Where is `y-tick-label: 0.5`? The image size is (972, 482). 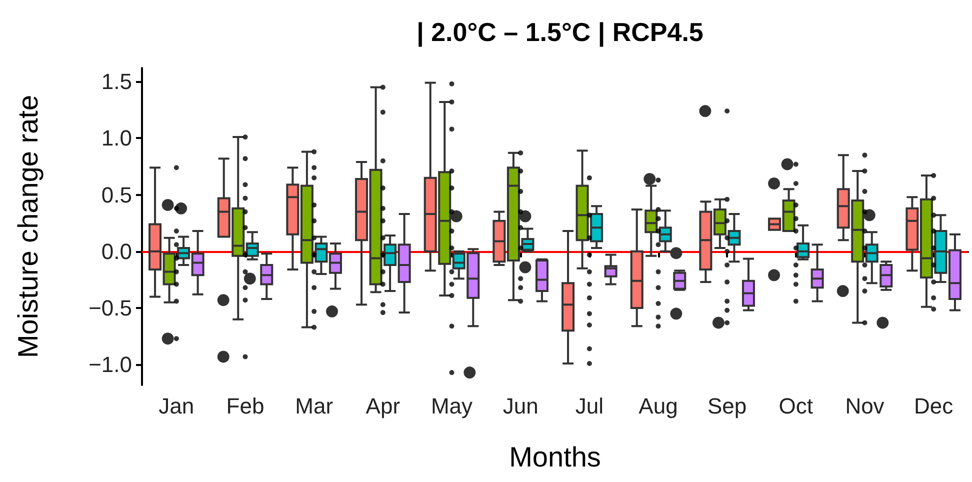 y-tick-label: 0.5 is located at coordinates (116, 195).